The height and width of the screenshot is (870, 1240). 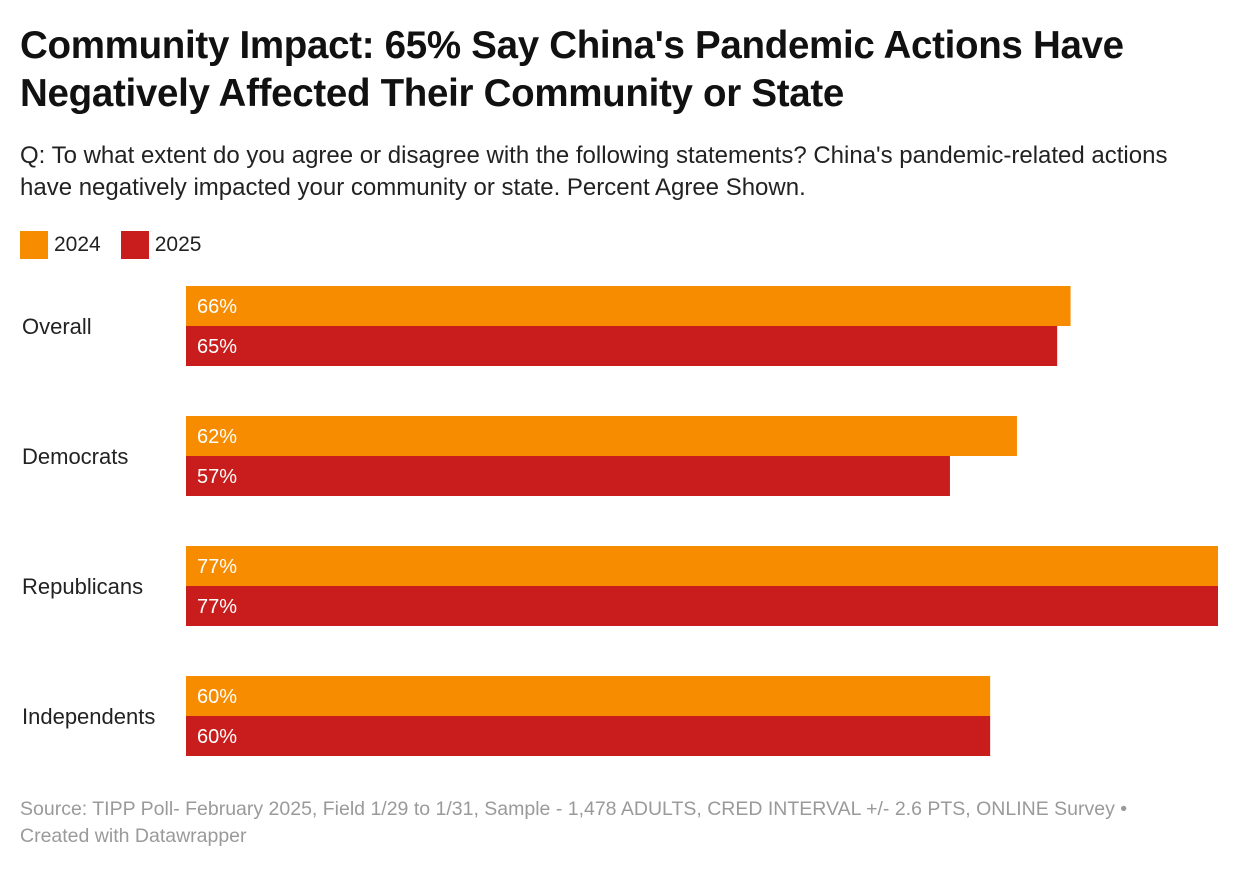 What do you see at coordinates (702, 566) in the screenshot?
I see `bar-republicans-2024` at bounding box center [702, 566].